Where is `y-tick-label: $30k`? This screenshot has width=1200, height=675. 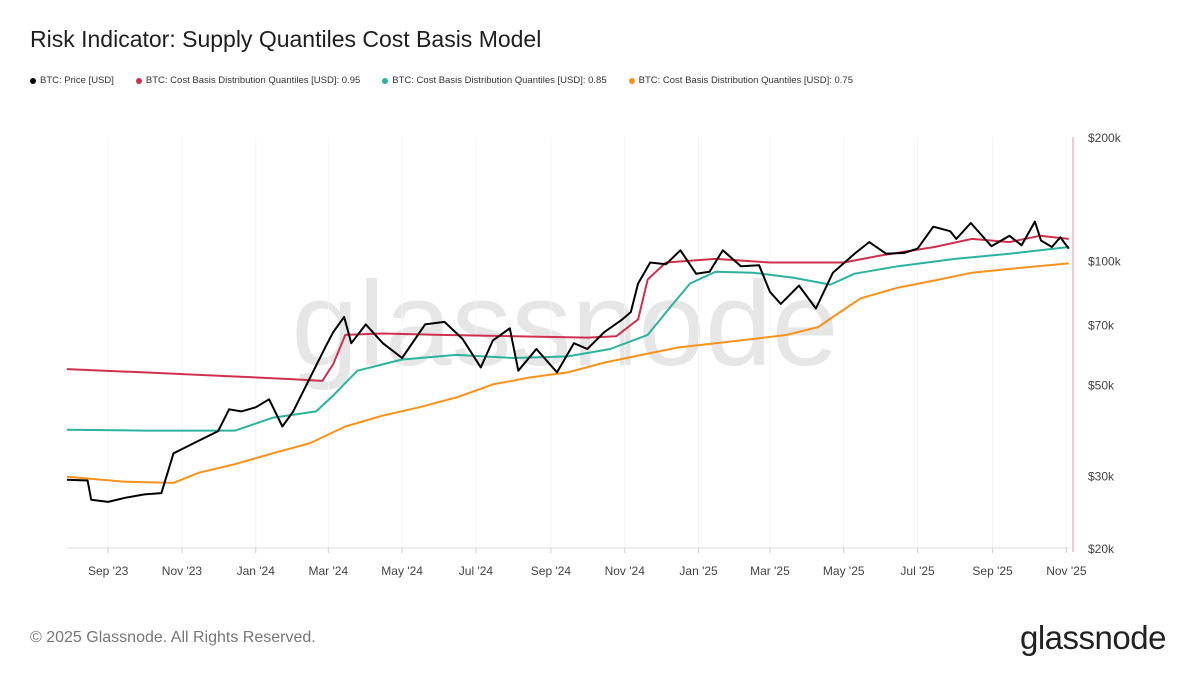
y-tick-label: $30k is located at coordinates (1101, 477).